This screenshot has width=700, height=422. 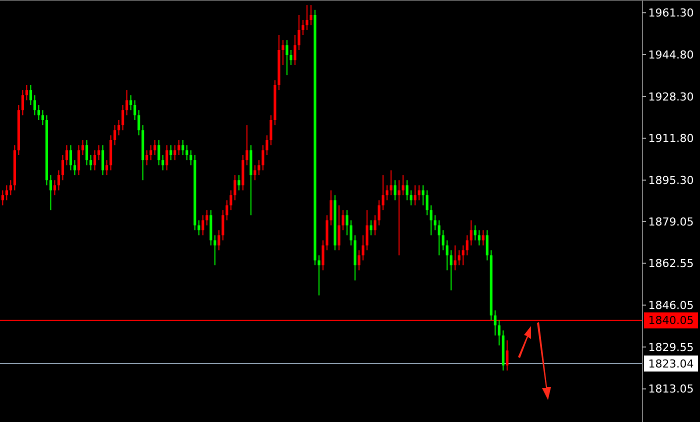 What do you see at coordinates (671, 347) in the screenshot?
I see `y-tick-label: 1829.55` at bounding box center [671, 347].